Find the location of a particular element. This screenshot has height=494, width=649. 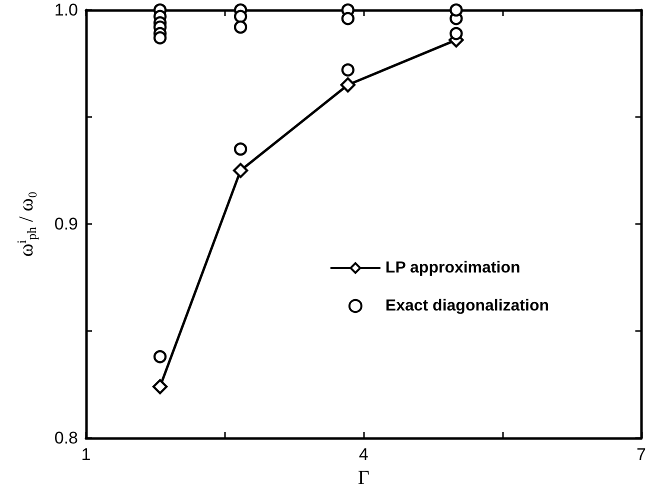

y-tick-label: 0.9 is located at coordinates (66, 224).